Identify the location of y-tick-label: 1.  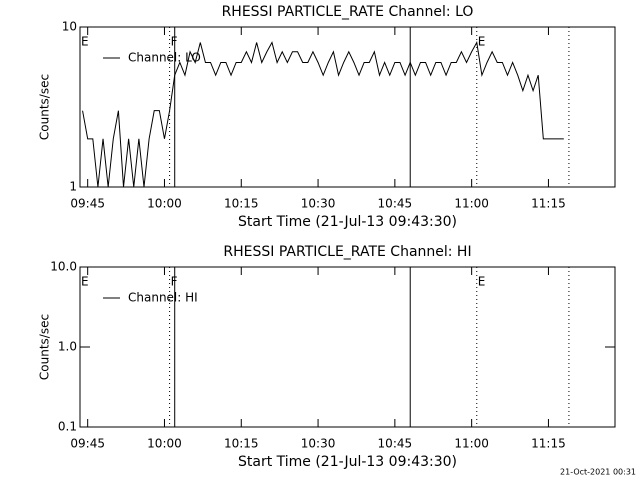
(73, 187).